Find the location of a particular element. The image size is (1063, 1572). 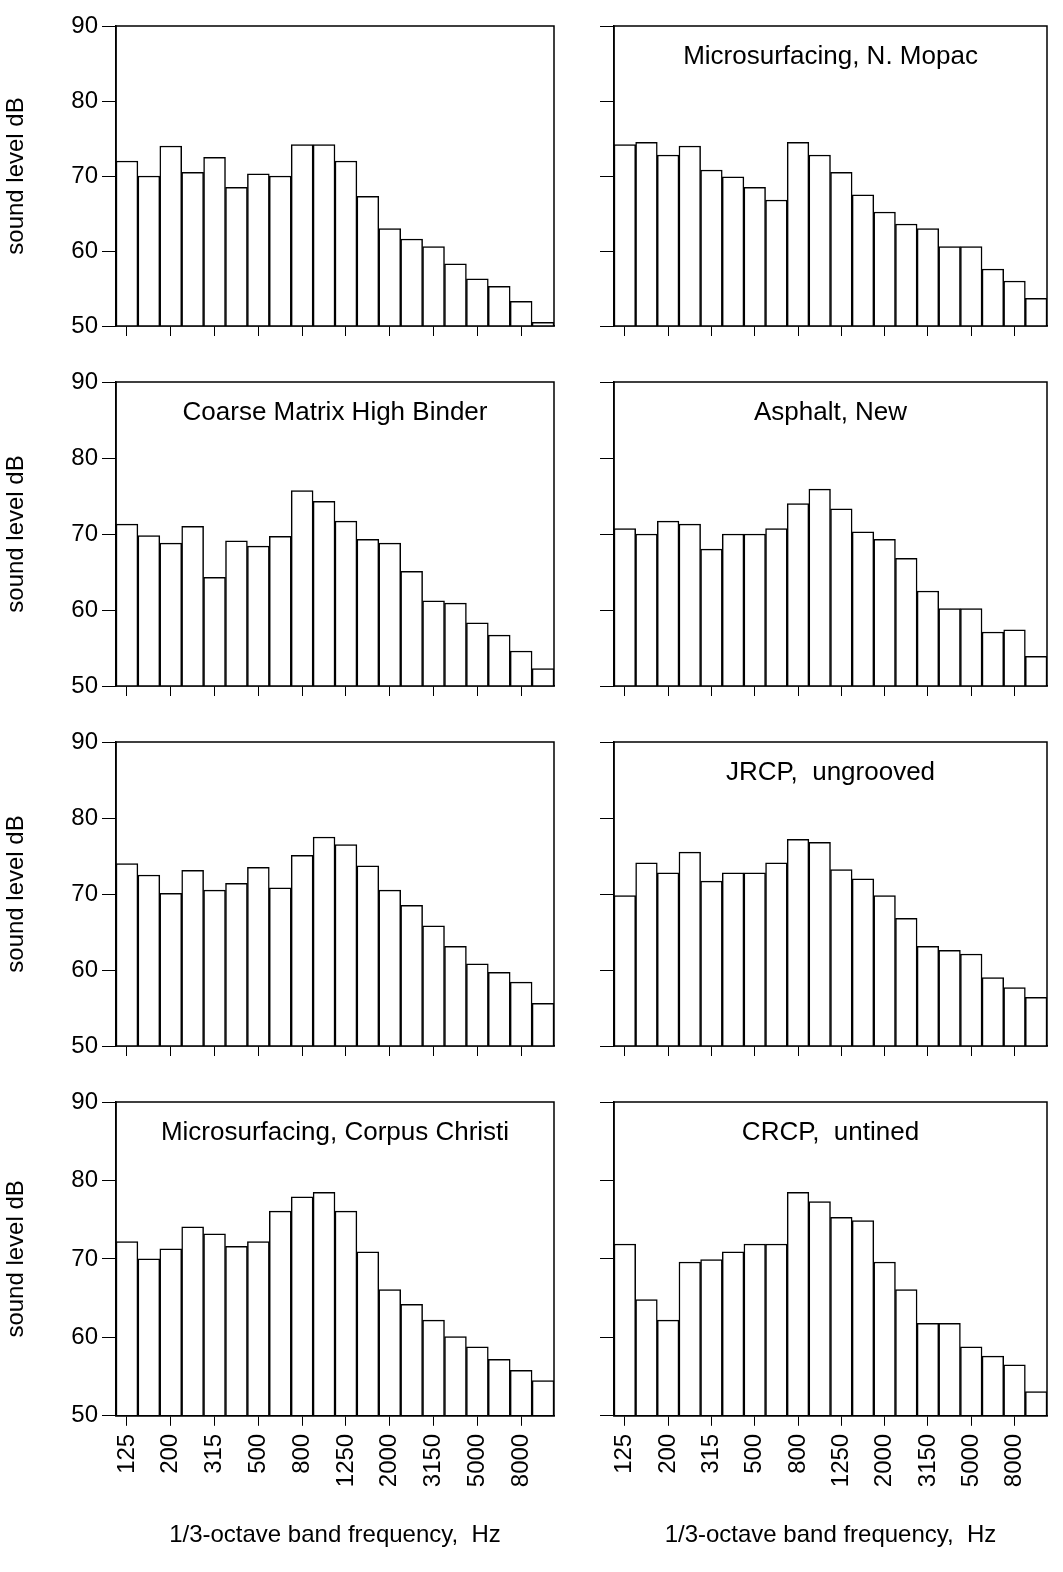

text: Coarse Matrix High Binder is located at coordinates (335, 411).